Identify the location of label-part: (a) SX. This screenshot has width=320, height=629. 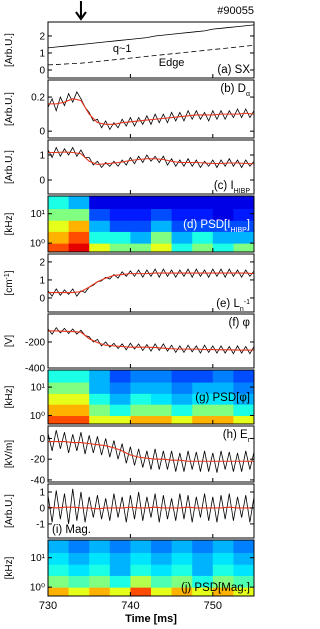
(233, 70).